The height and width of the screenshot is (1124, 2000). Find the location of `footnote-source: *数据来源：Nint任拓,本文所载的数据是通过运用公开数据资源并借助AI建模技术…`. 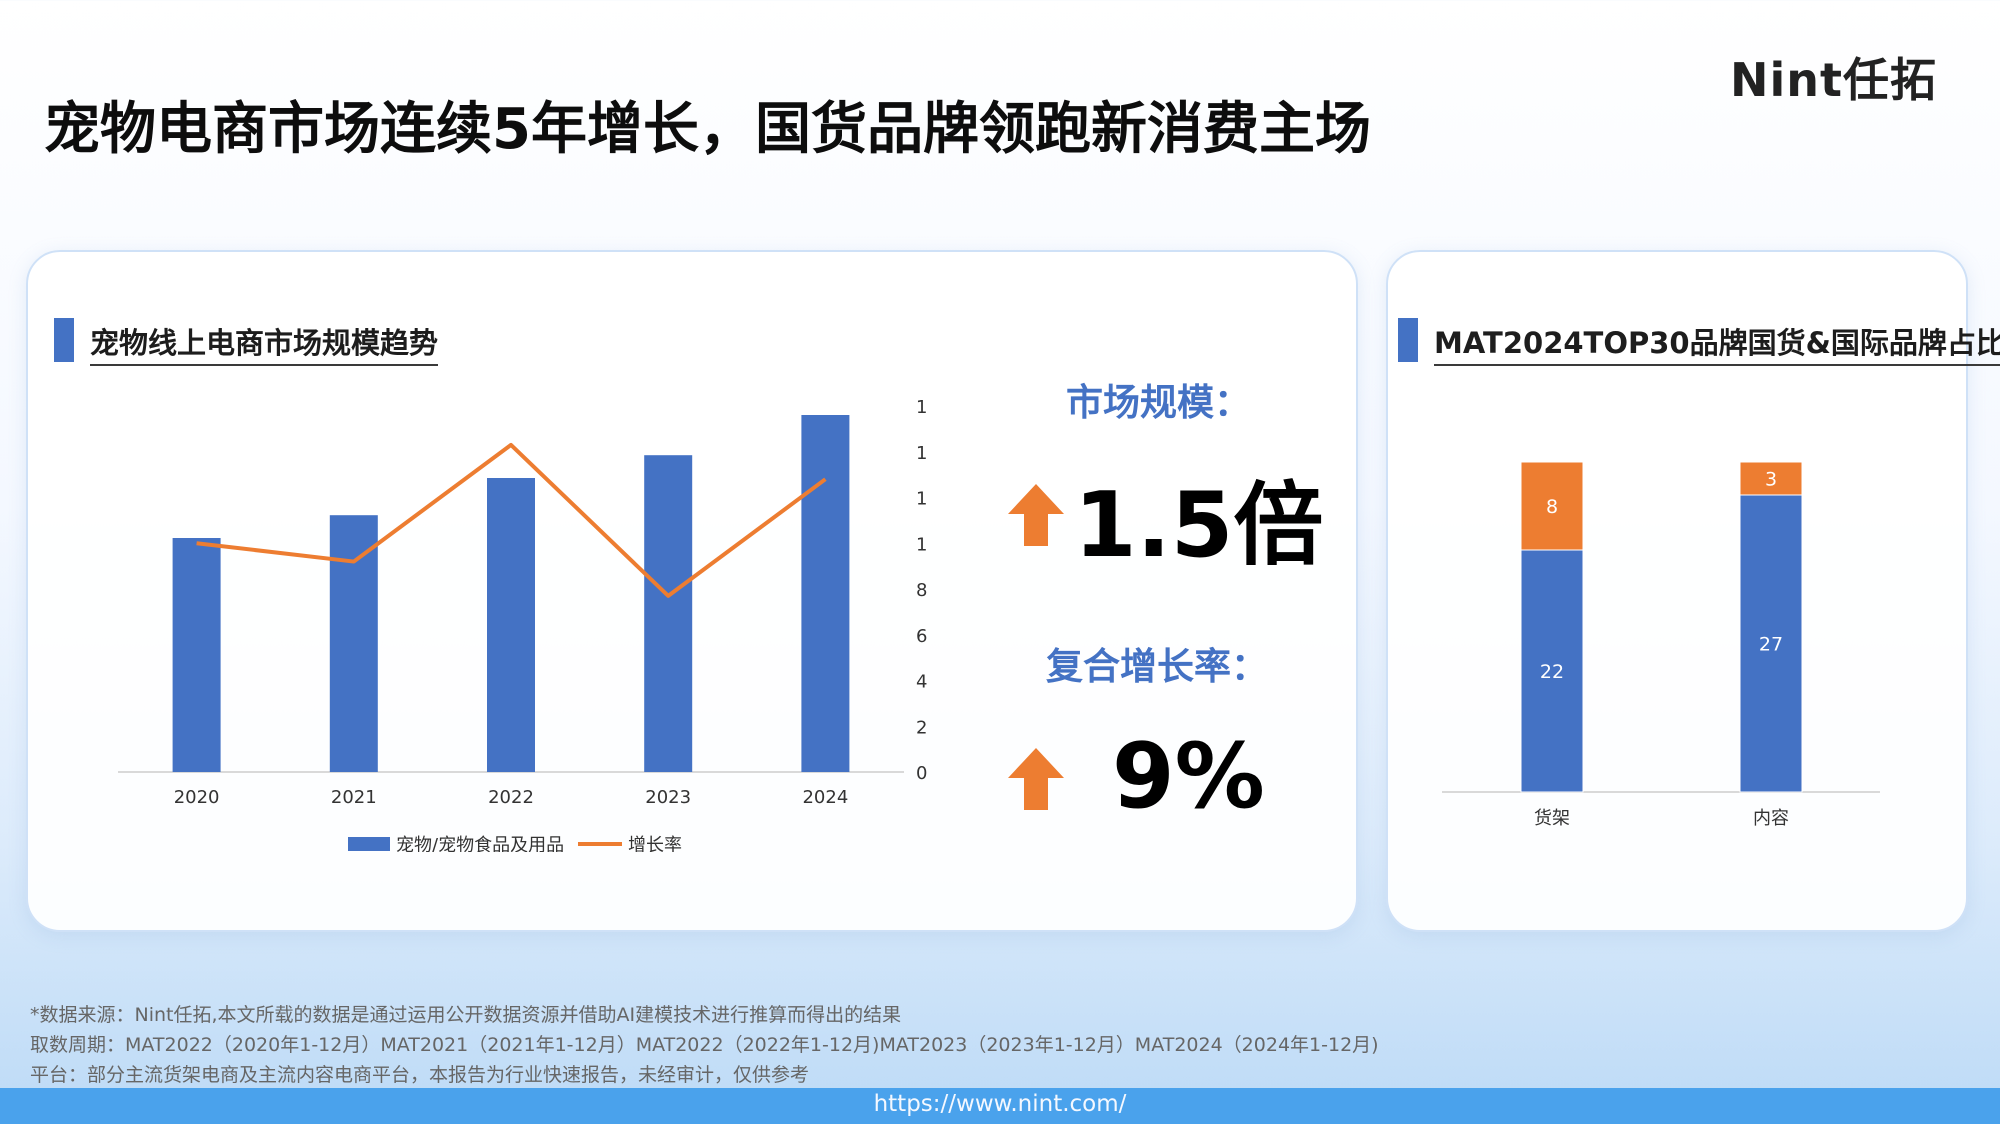

footnote-source: *数据来源：Nint任拓,本文所载的数据是通过运用公开数据资源并借助AI建模技术… is located at coordinates (466, 1015).